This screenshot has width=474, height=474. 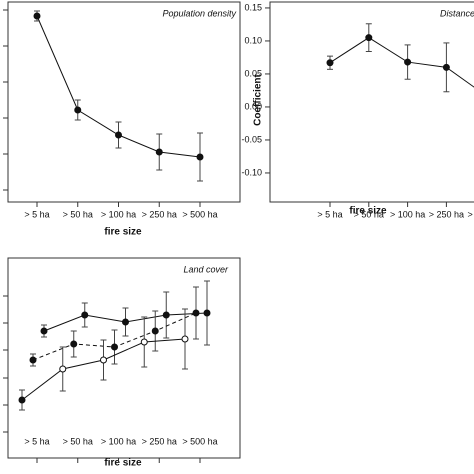 I want to click on chart-title: Land cover, so click(x=206, y=269).